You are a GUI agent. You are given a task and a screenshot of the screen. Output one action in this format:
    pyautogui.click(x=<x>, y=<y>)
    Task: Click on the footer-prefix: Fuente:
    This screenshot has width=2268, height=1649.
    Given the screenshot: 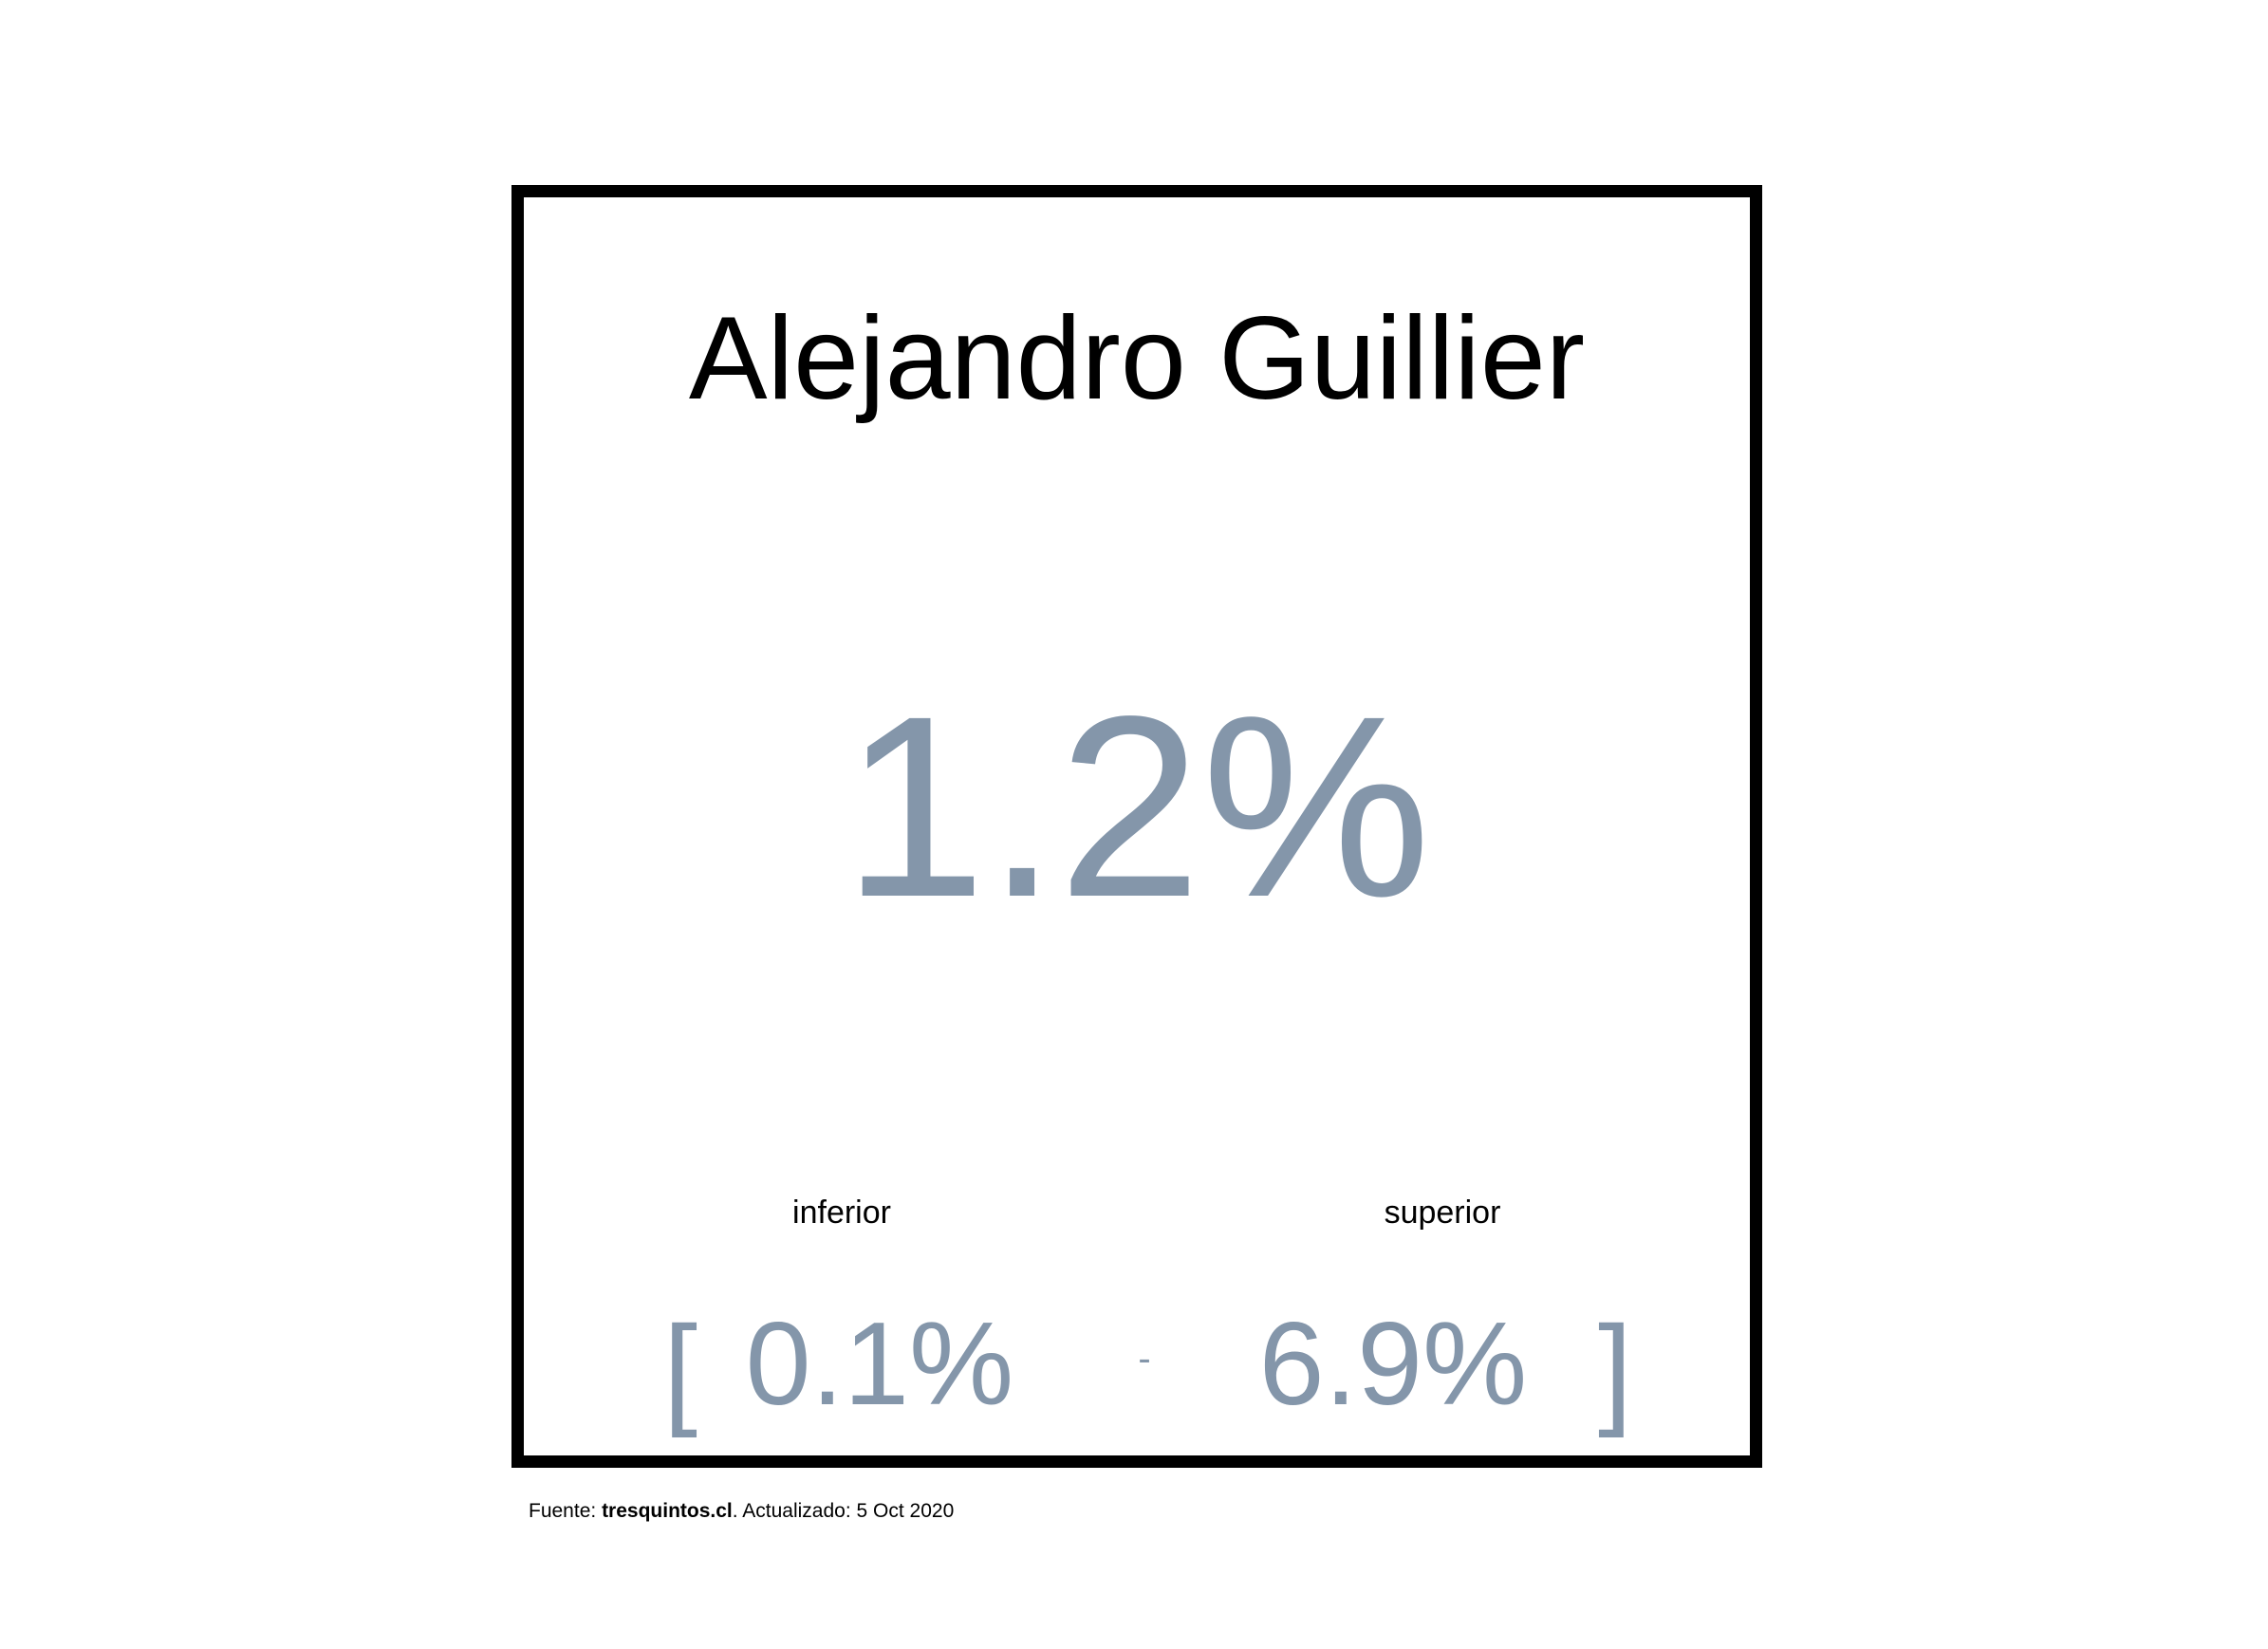 What is the action you would take?
    pyautogui.click(x=566, y=1511)
    